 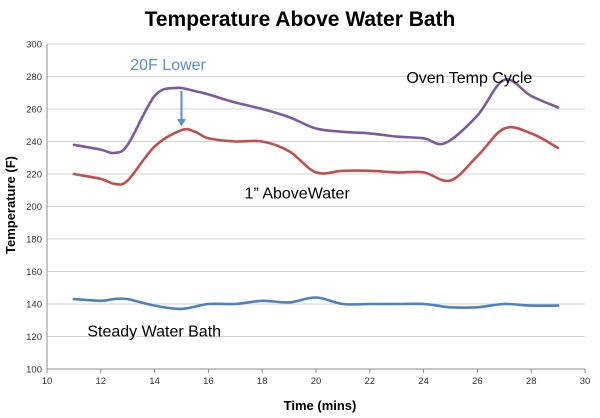 I want to click on x-axis-label: Time (mins), so click(x=320, y=405).